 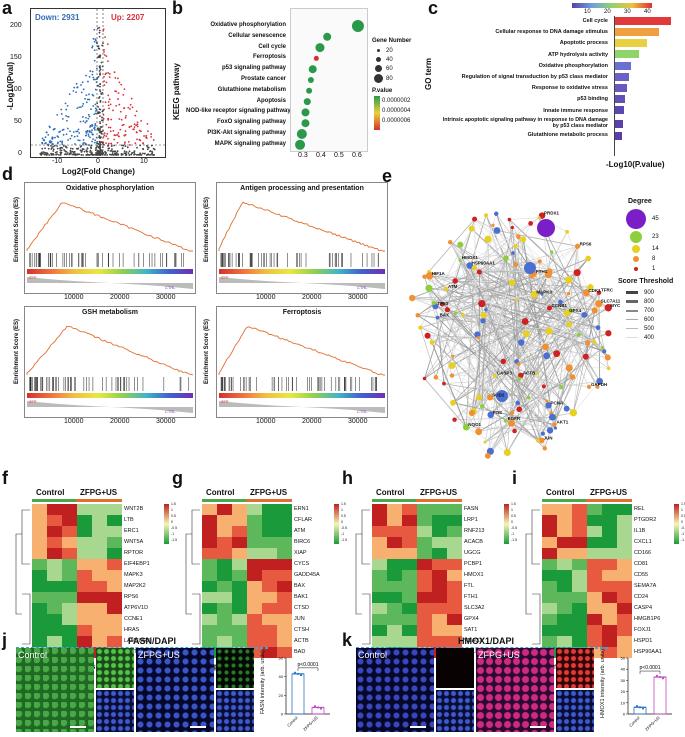 What do you see at coordinates (558, 402) in the screenshot?
I see `network-gene-label: PCNA` at bounding box center [558, 402].